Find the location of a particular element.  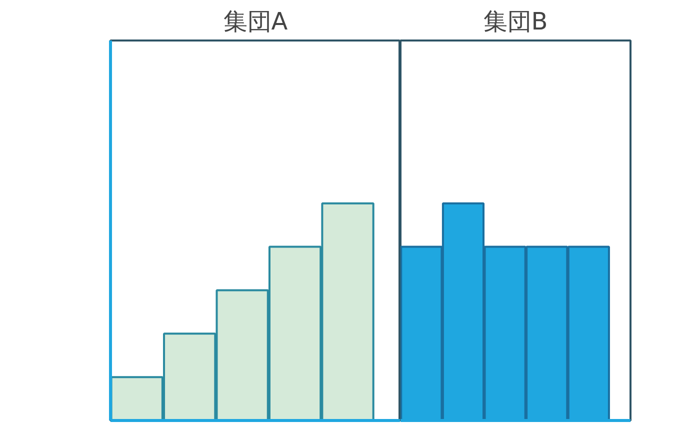

chart-title: 集団A is located at coordinates (255, 22).